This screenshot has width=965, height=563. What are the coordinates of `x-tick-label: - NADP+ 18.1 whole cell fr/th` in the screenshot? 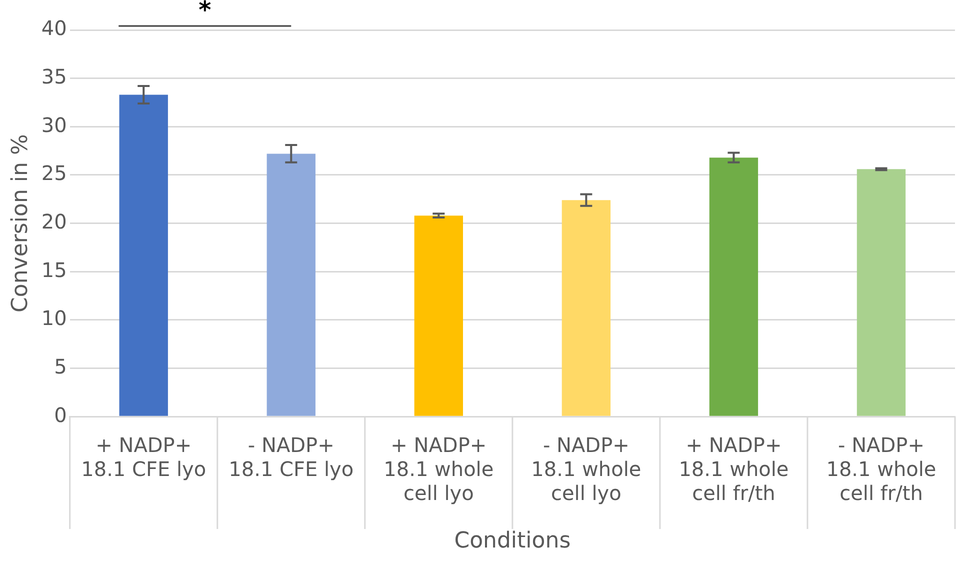 It's located at (881, 468).